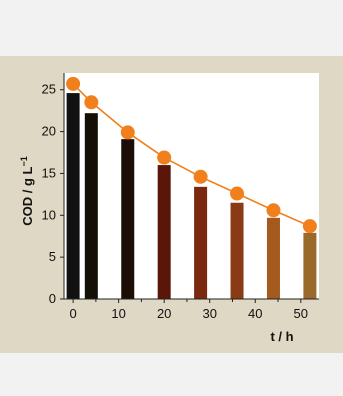  What do you see at coordinates (49, 172) in the screenshot?
I see `y-tick-label: 15` at bounding box center [49, 172].